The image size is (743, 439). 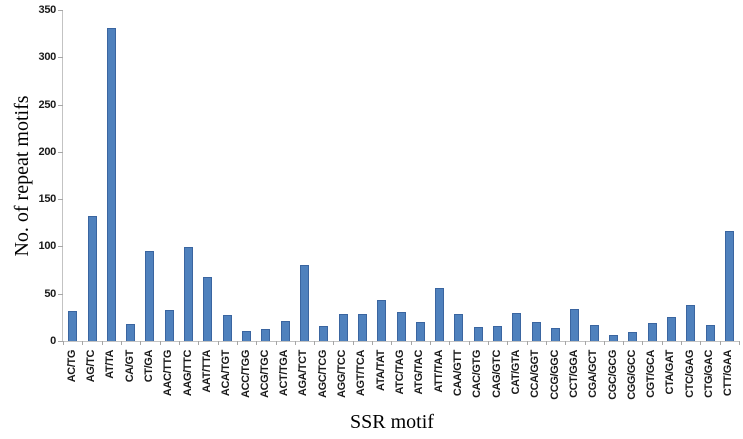 I want to click on x-category-label: CTC/GAG, so click(x=689, y=374).